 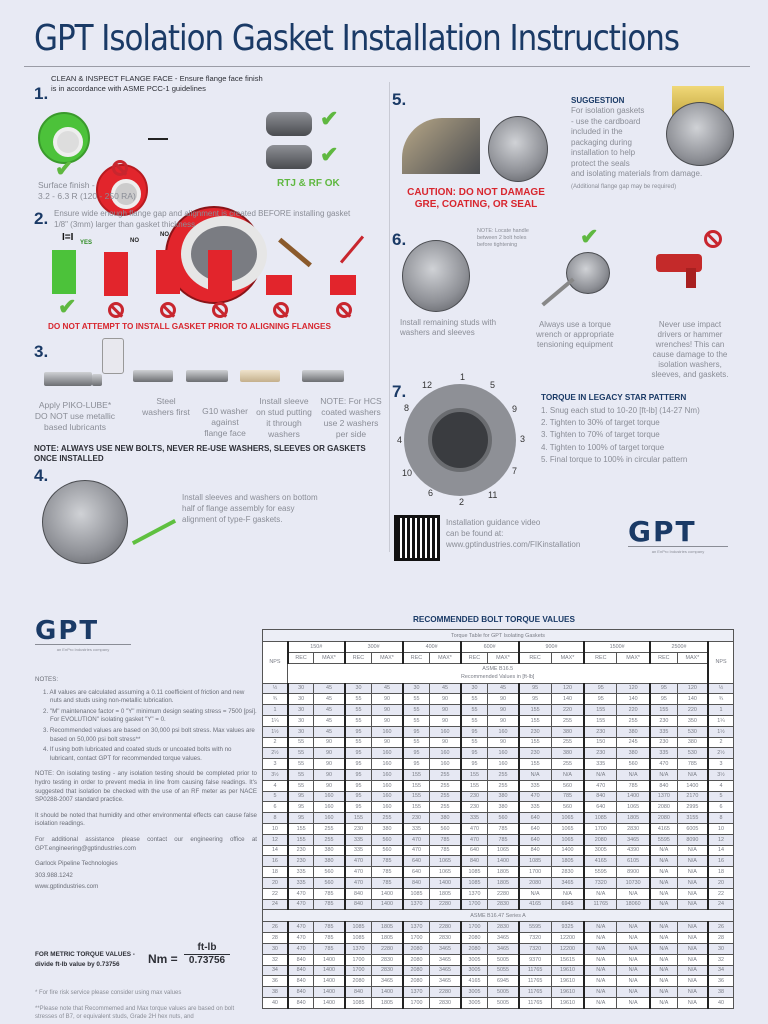 I want to click on torque-cell: 155, so click(x=416, y=785).